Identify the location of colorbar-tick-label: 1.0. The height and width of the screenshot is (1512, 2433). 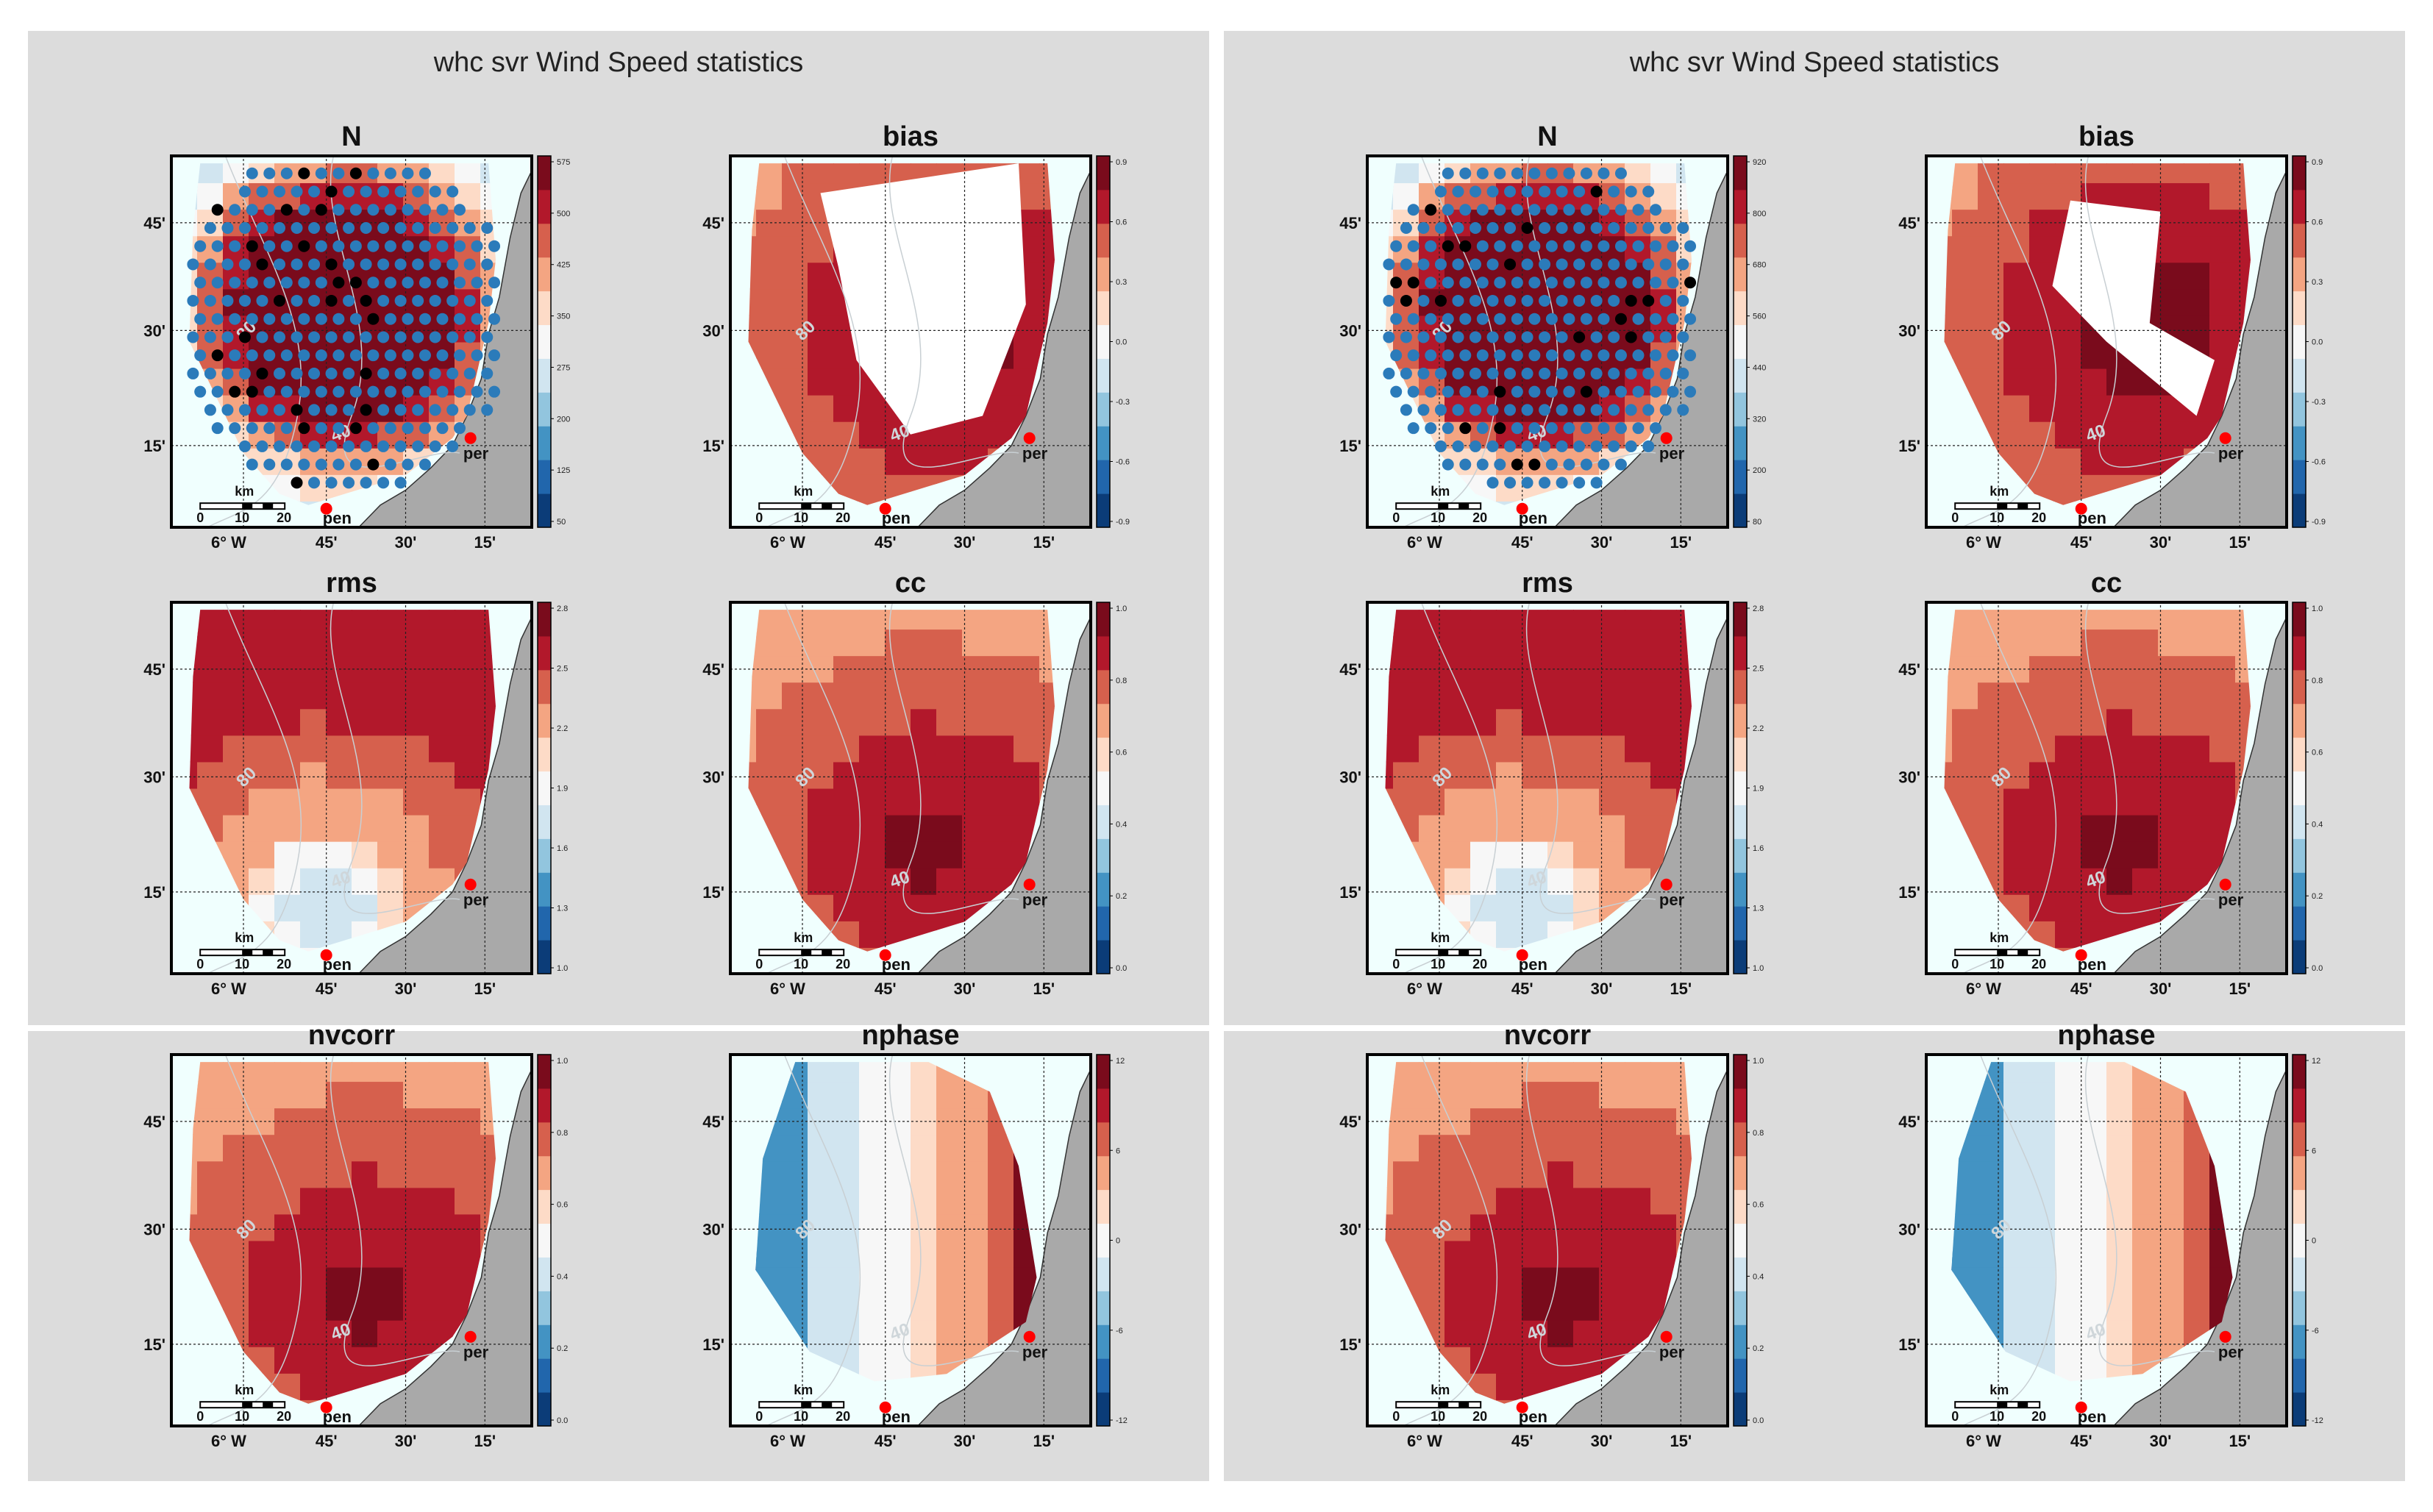
(562, 1061).